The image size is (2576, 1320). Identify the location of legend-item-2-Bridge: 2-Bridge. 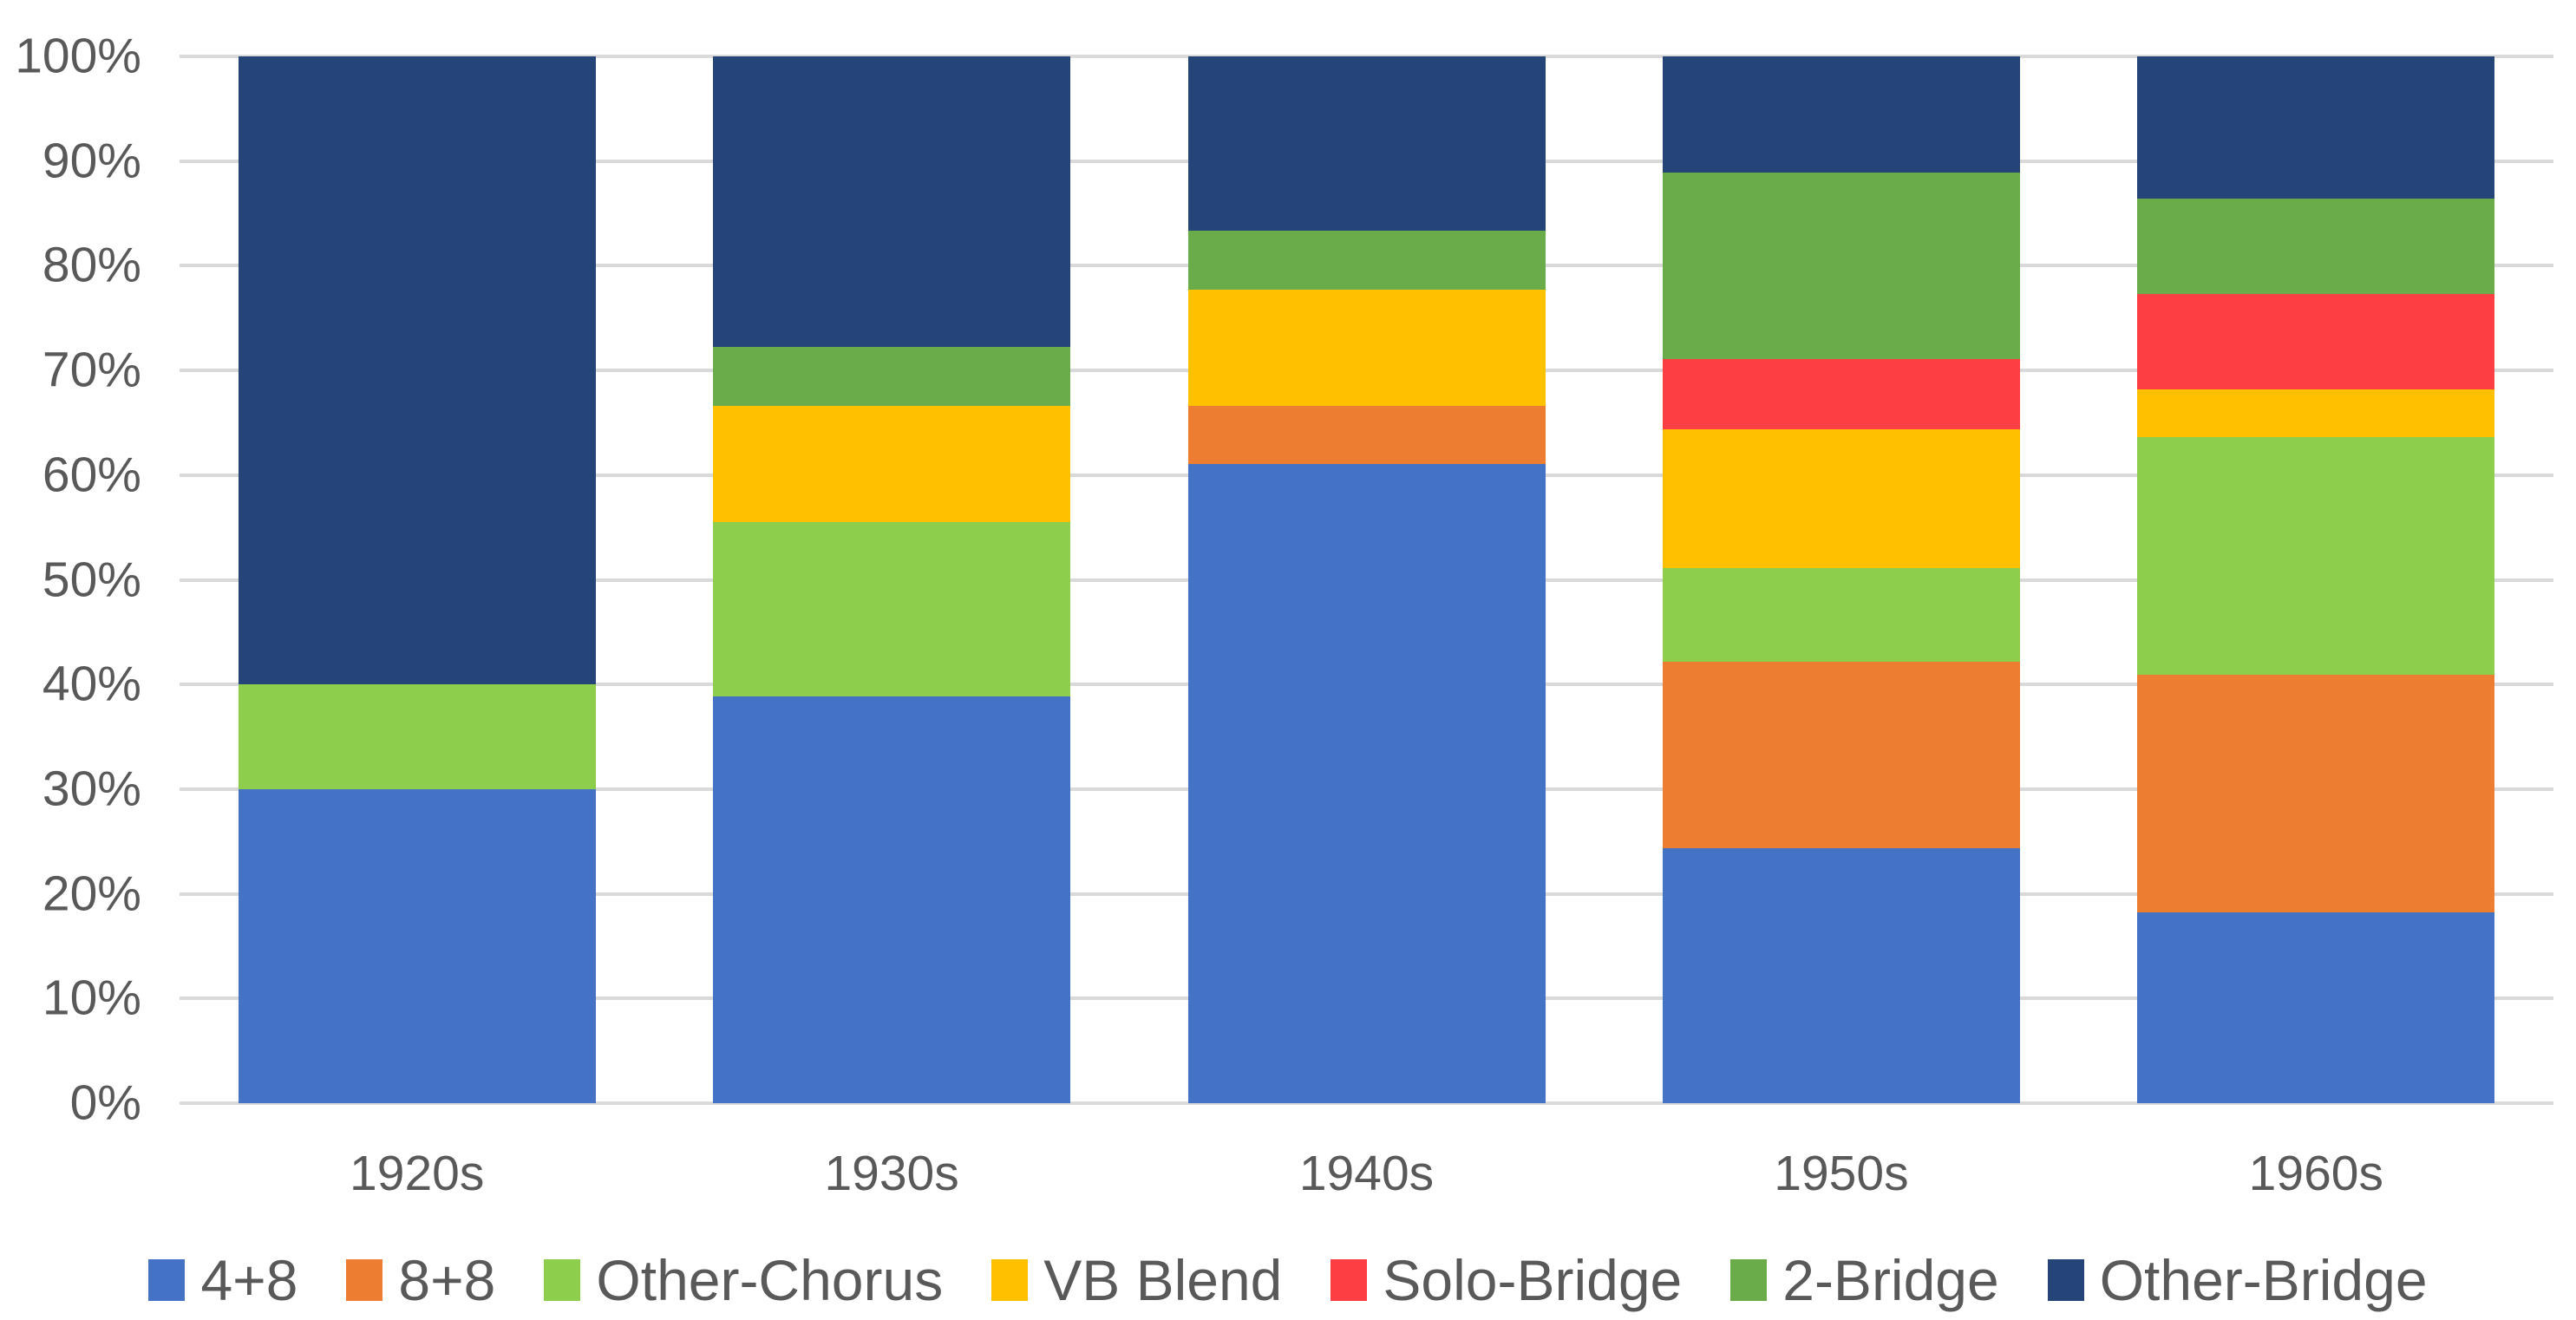
(1864, 1280).